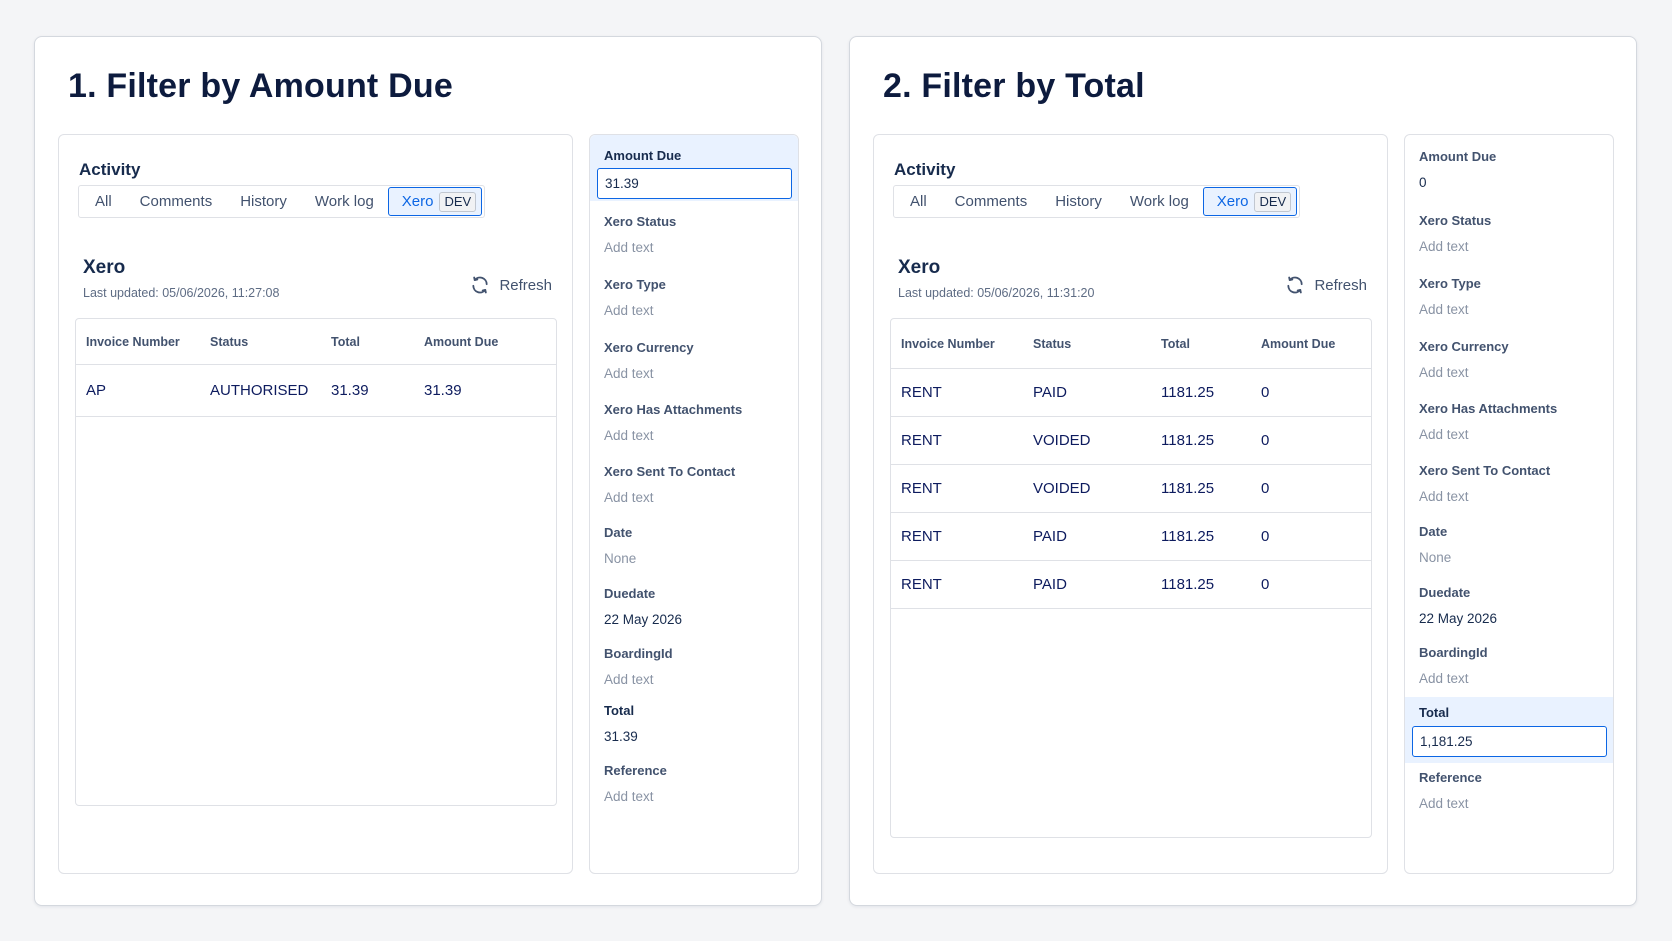 The image size is (1672, 941). Describe the element at coordinates (1445, 592) in the screenshot. I see `field-label: Duedate` at that location.